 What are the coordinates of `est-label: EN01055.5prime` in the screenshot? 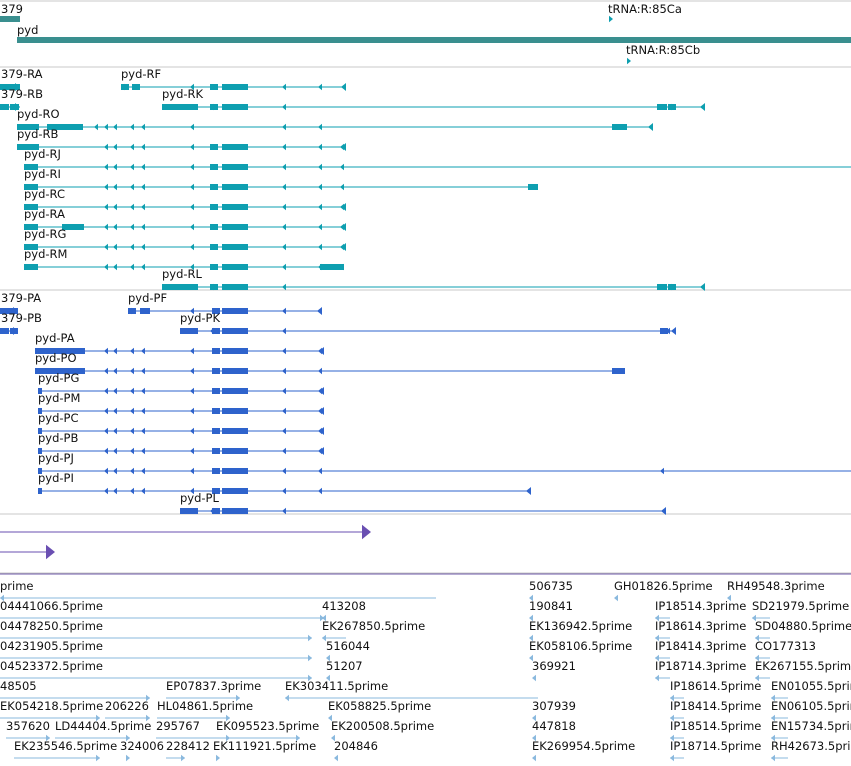 It's located at (811, 686).